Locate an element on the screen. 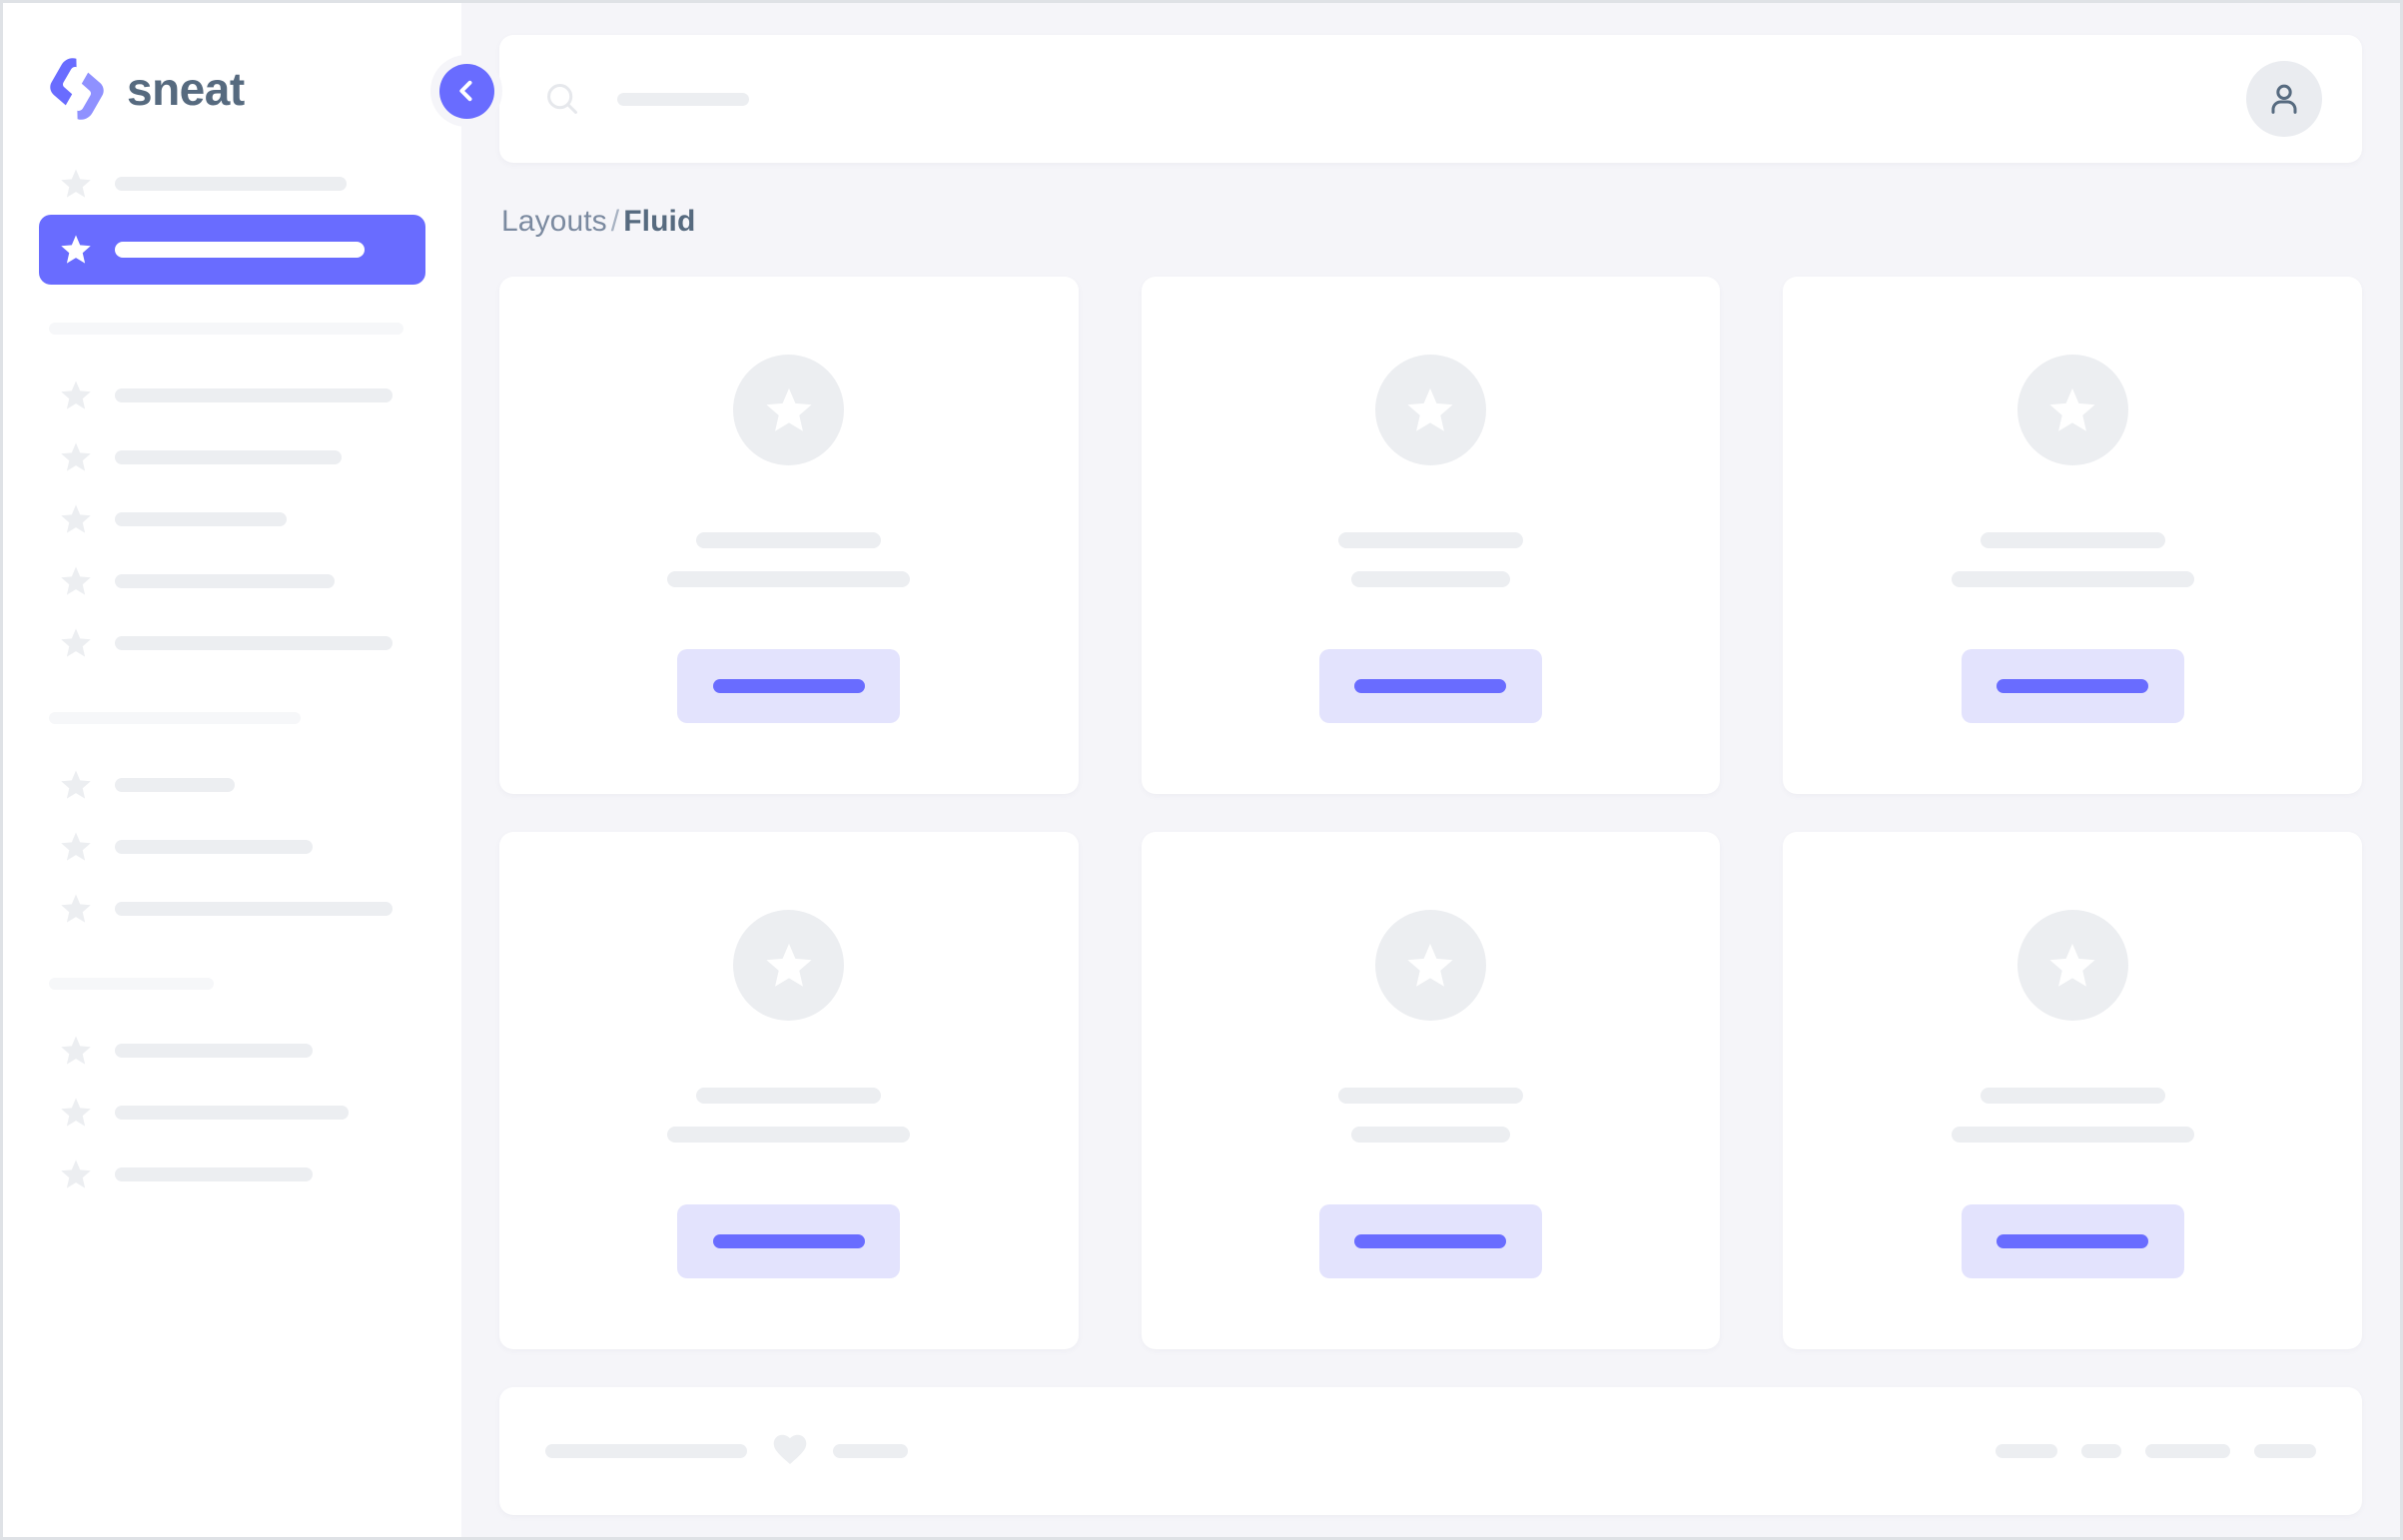 The width and height of the screenshot is (2403, 1540). top-navbar is located at coordinates (1431, 99).